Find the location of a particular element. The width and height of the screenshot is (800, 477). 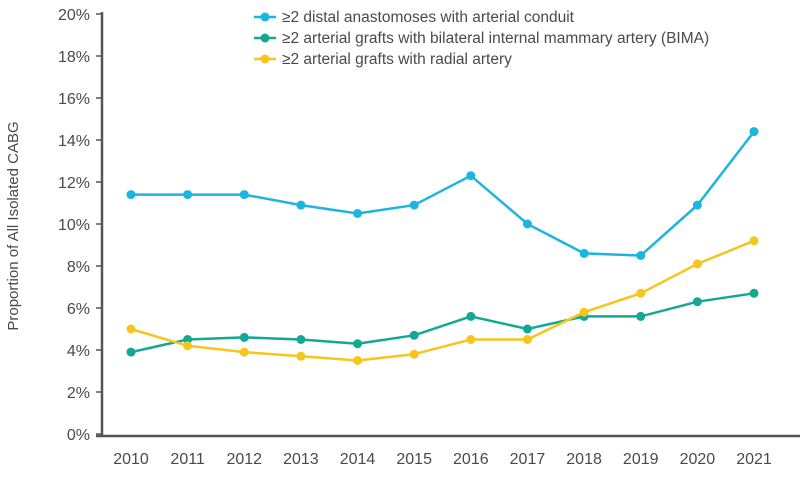

x-tick-label: 2013 is located at coordinates (301, 459).